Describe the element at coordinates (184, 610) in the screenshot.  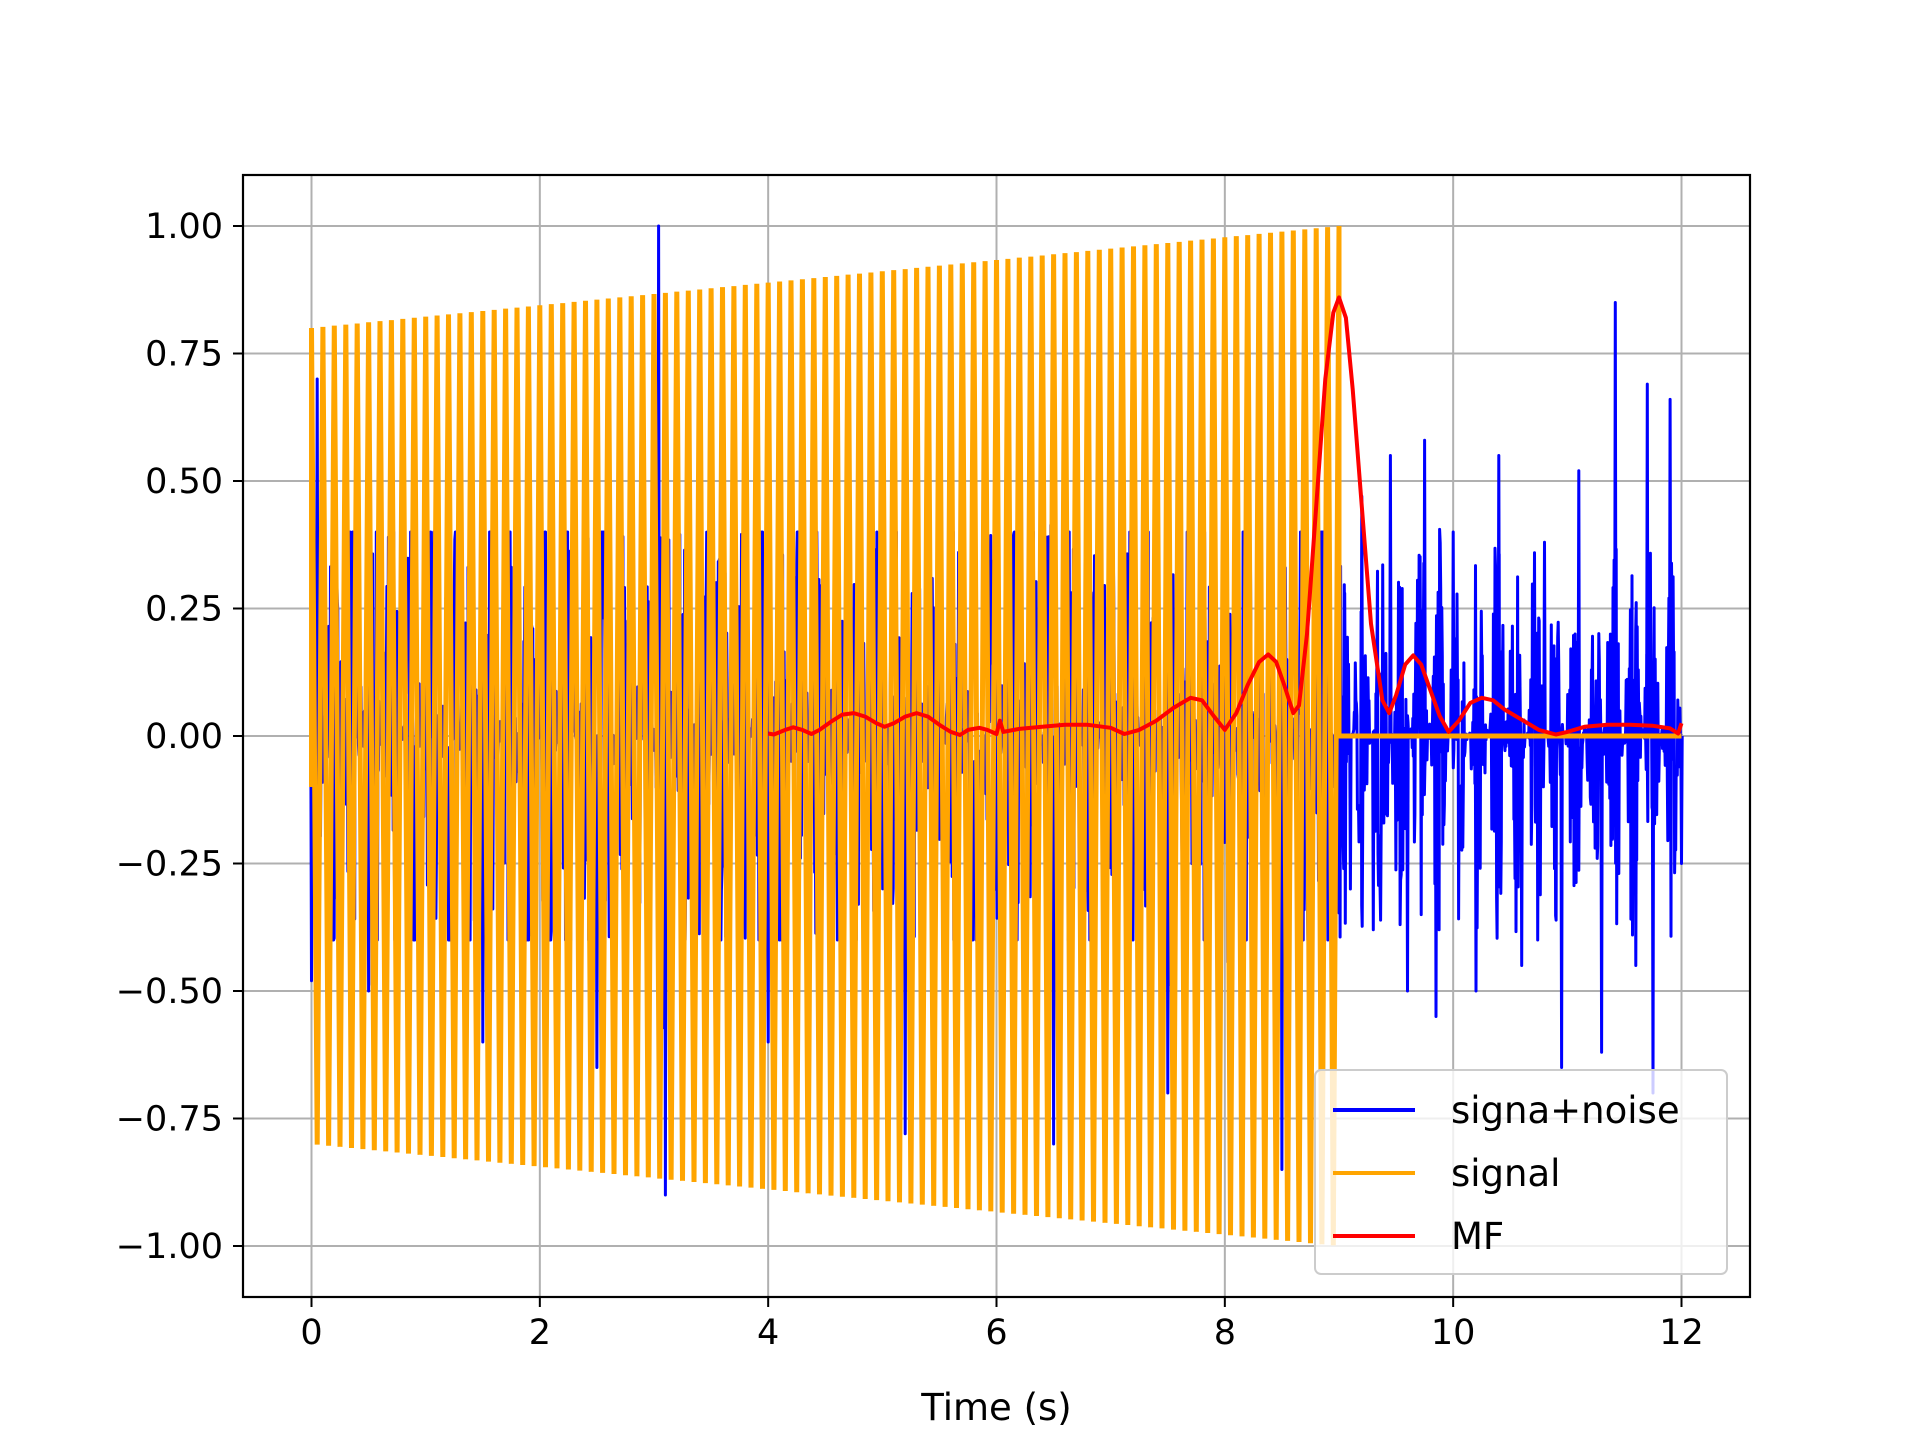
I see `y-tick-label: 0.25` at that location.